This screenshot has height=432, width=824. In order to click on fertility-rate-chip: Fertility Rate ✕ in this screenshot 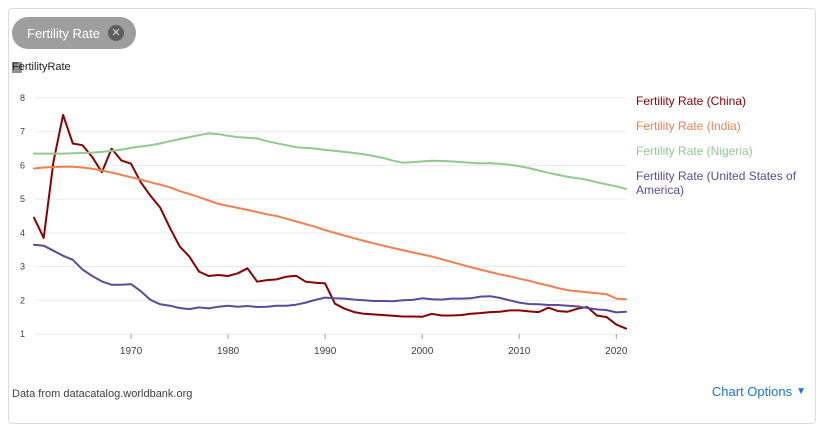, I will do `click(74, 33)`.